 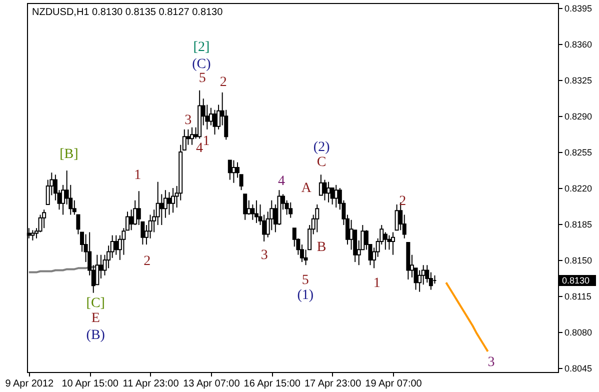 I want to click on x-tick-label: 19 Apr 07:00, so click(x=393, y=384).